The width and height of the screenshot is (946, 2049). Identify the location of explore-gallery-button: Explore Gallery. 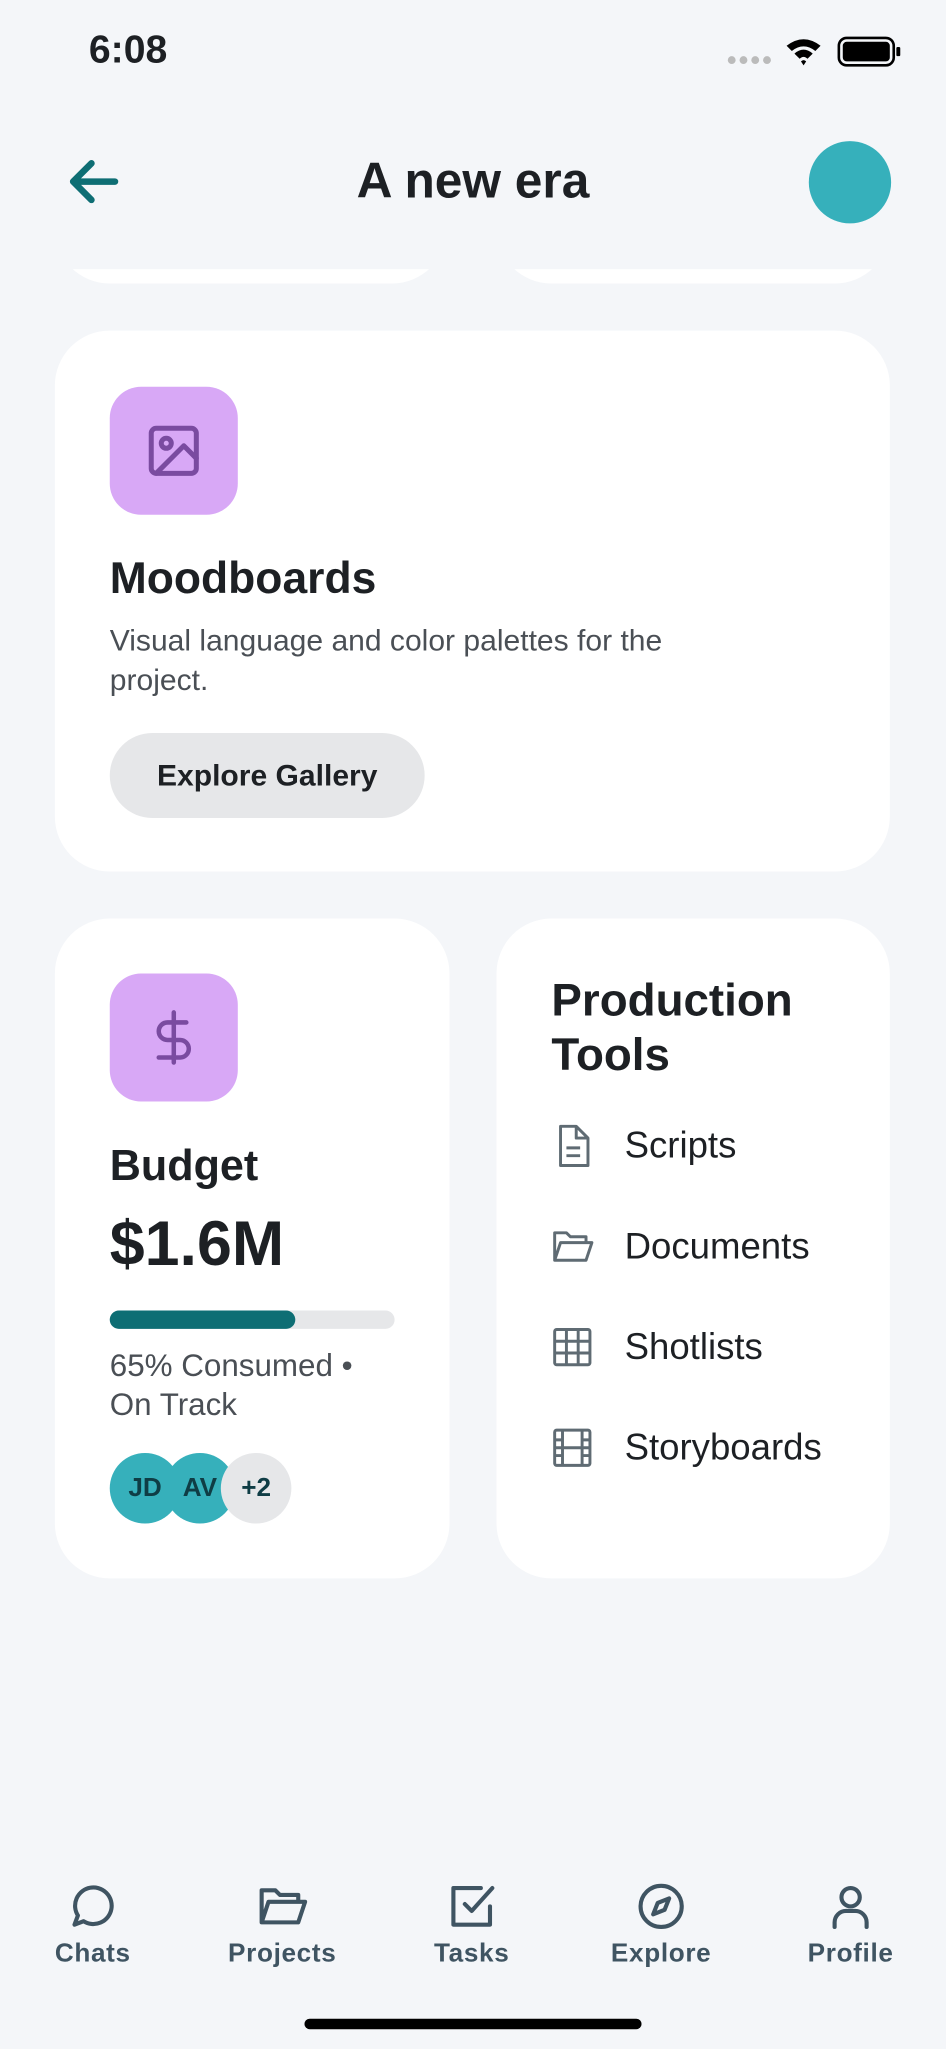
(267, 775).